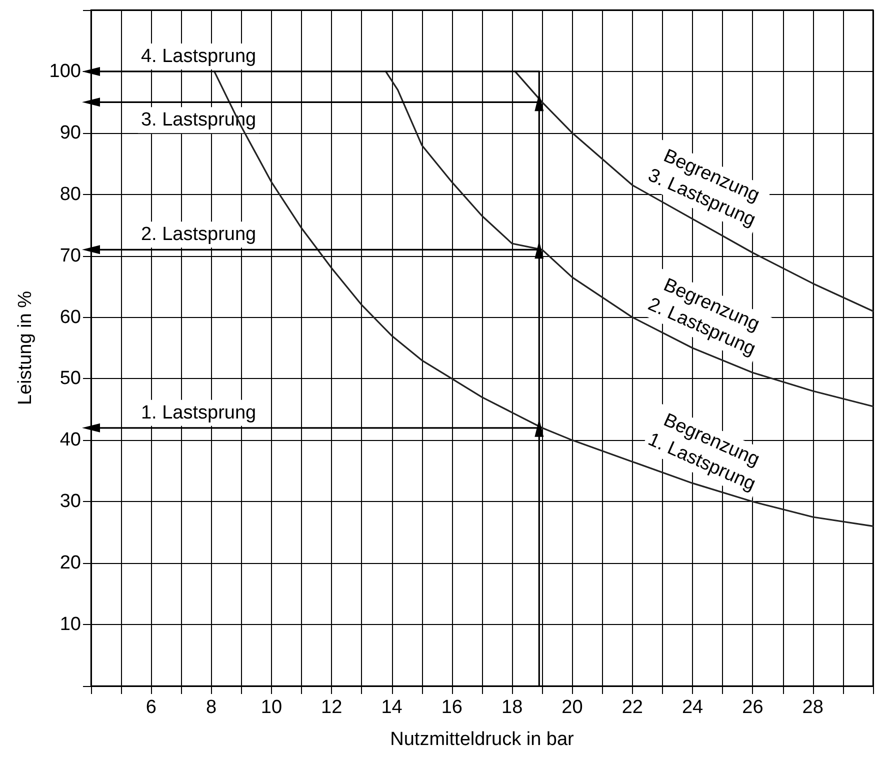  I want to click on x-tick-label: 26, so click(753, 707).